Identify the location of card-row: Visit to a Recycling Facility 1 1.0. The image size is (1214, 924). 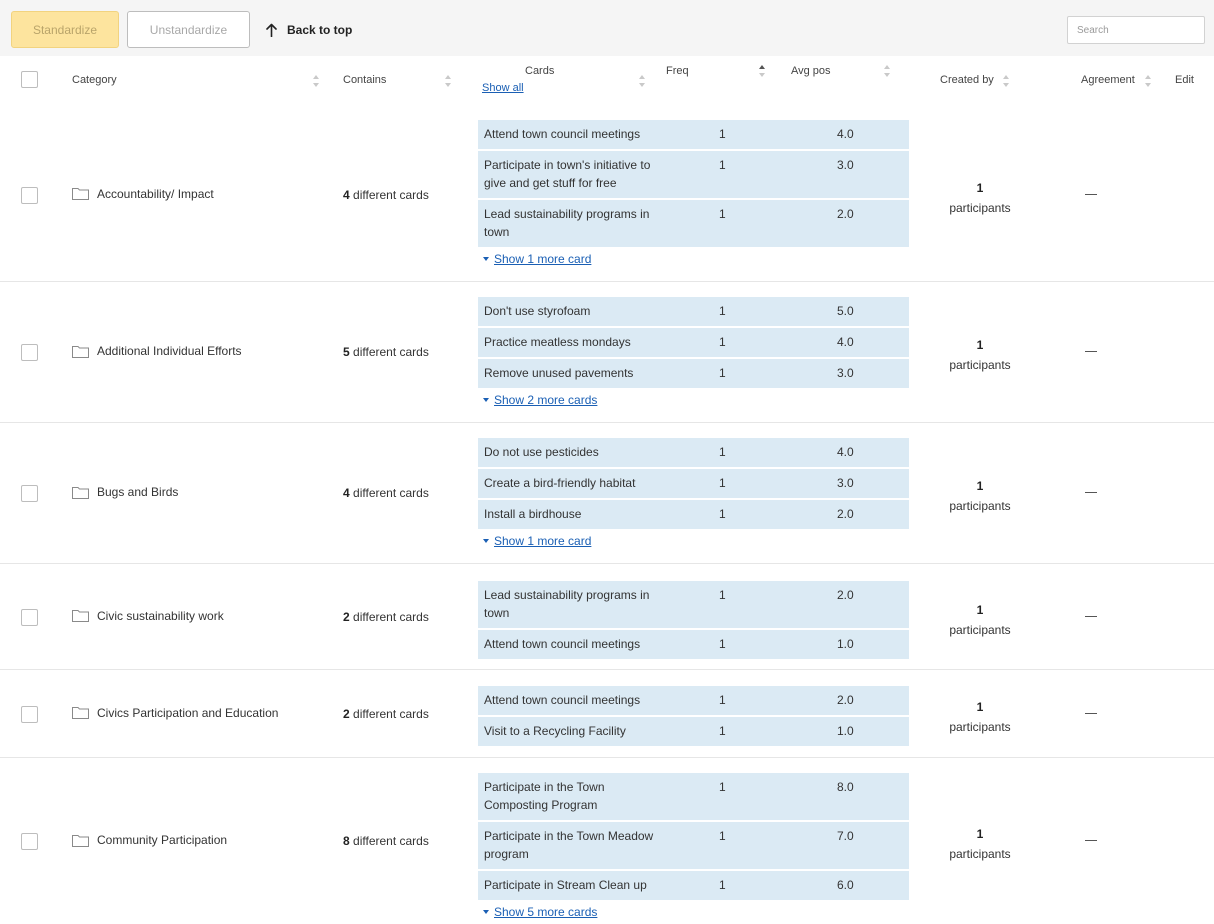
(693, 731).